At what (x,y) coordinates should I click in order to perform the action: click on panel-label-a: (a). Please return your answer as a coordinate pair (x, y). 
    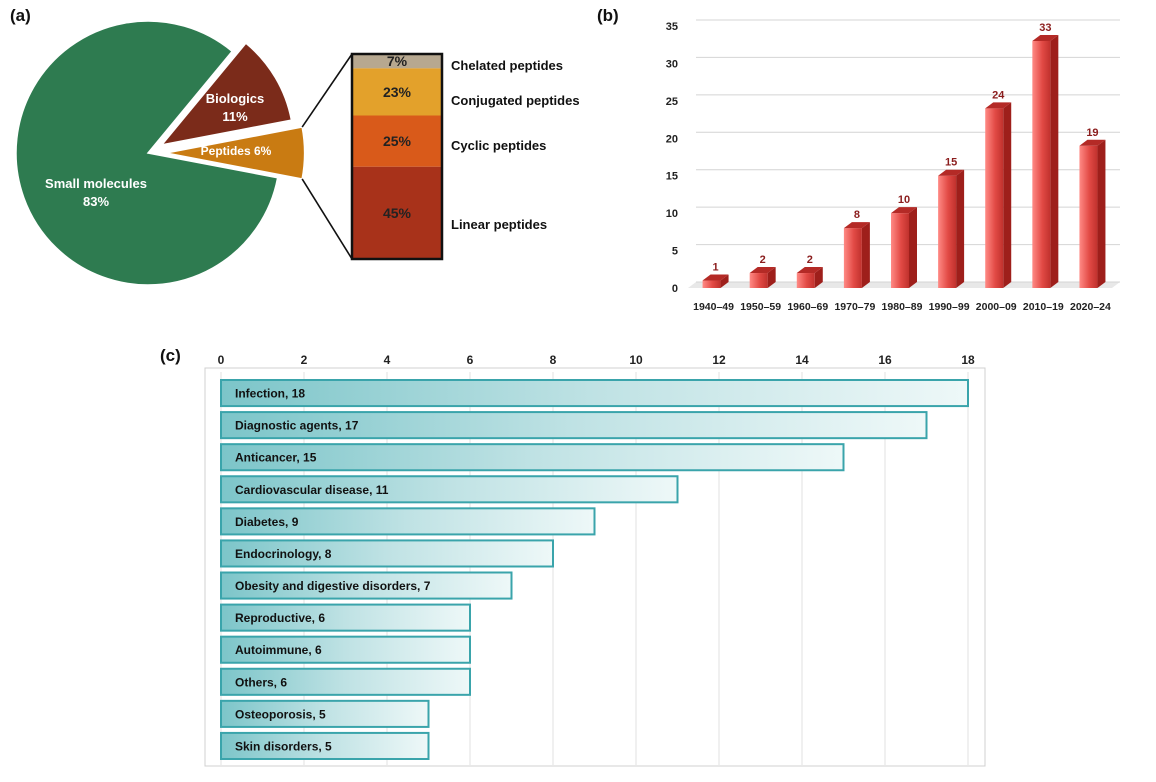
    Looking at the image, I should click on (20, 15).